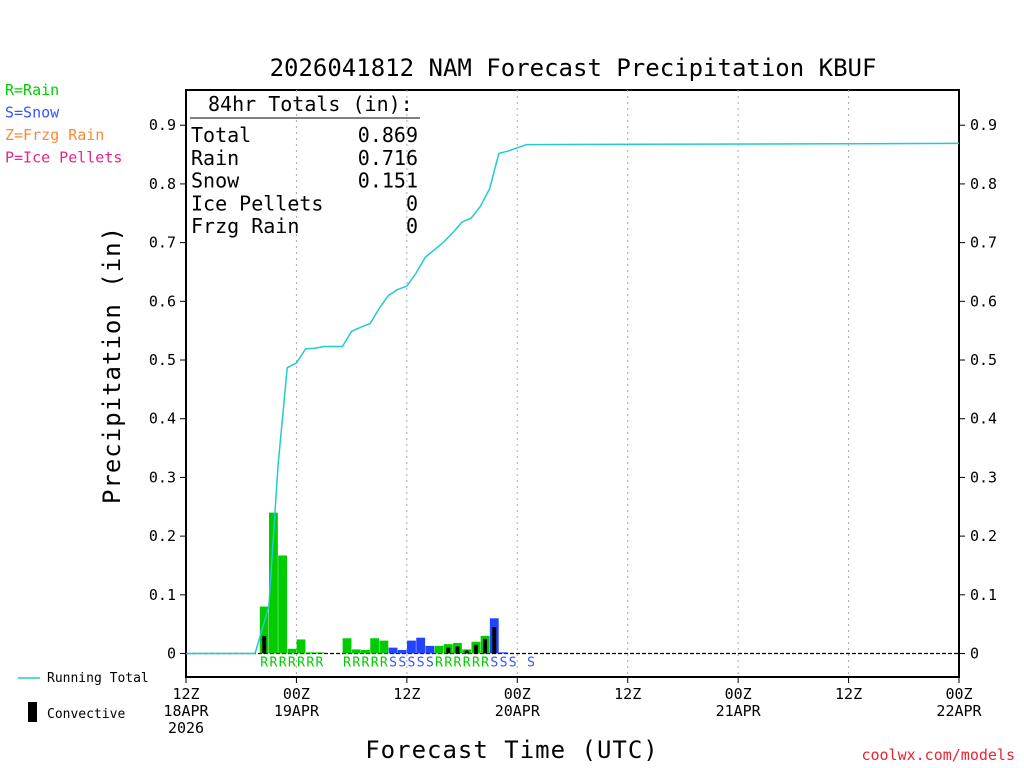 The height and width of the screenshot is (768, 1024). Describe the element at coordinates (388, 181) in the screenshot. I see `totals-row-value: 0.151` at that location.